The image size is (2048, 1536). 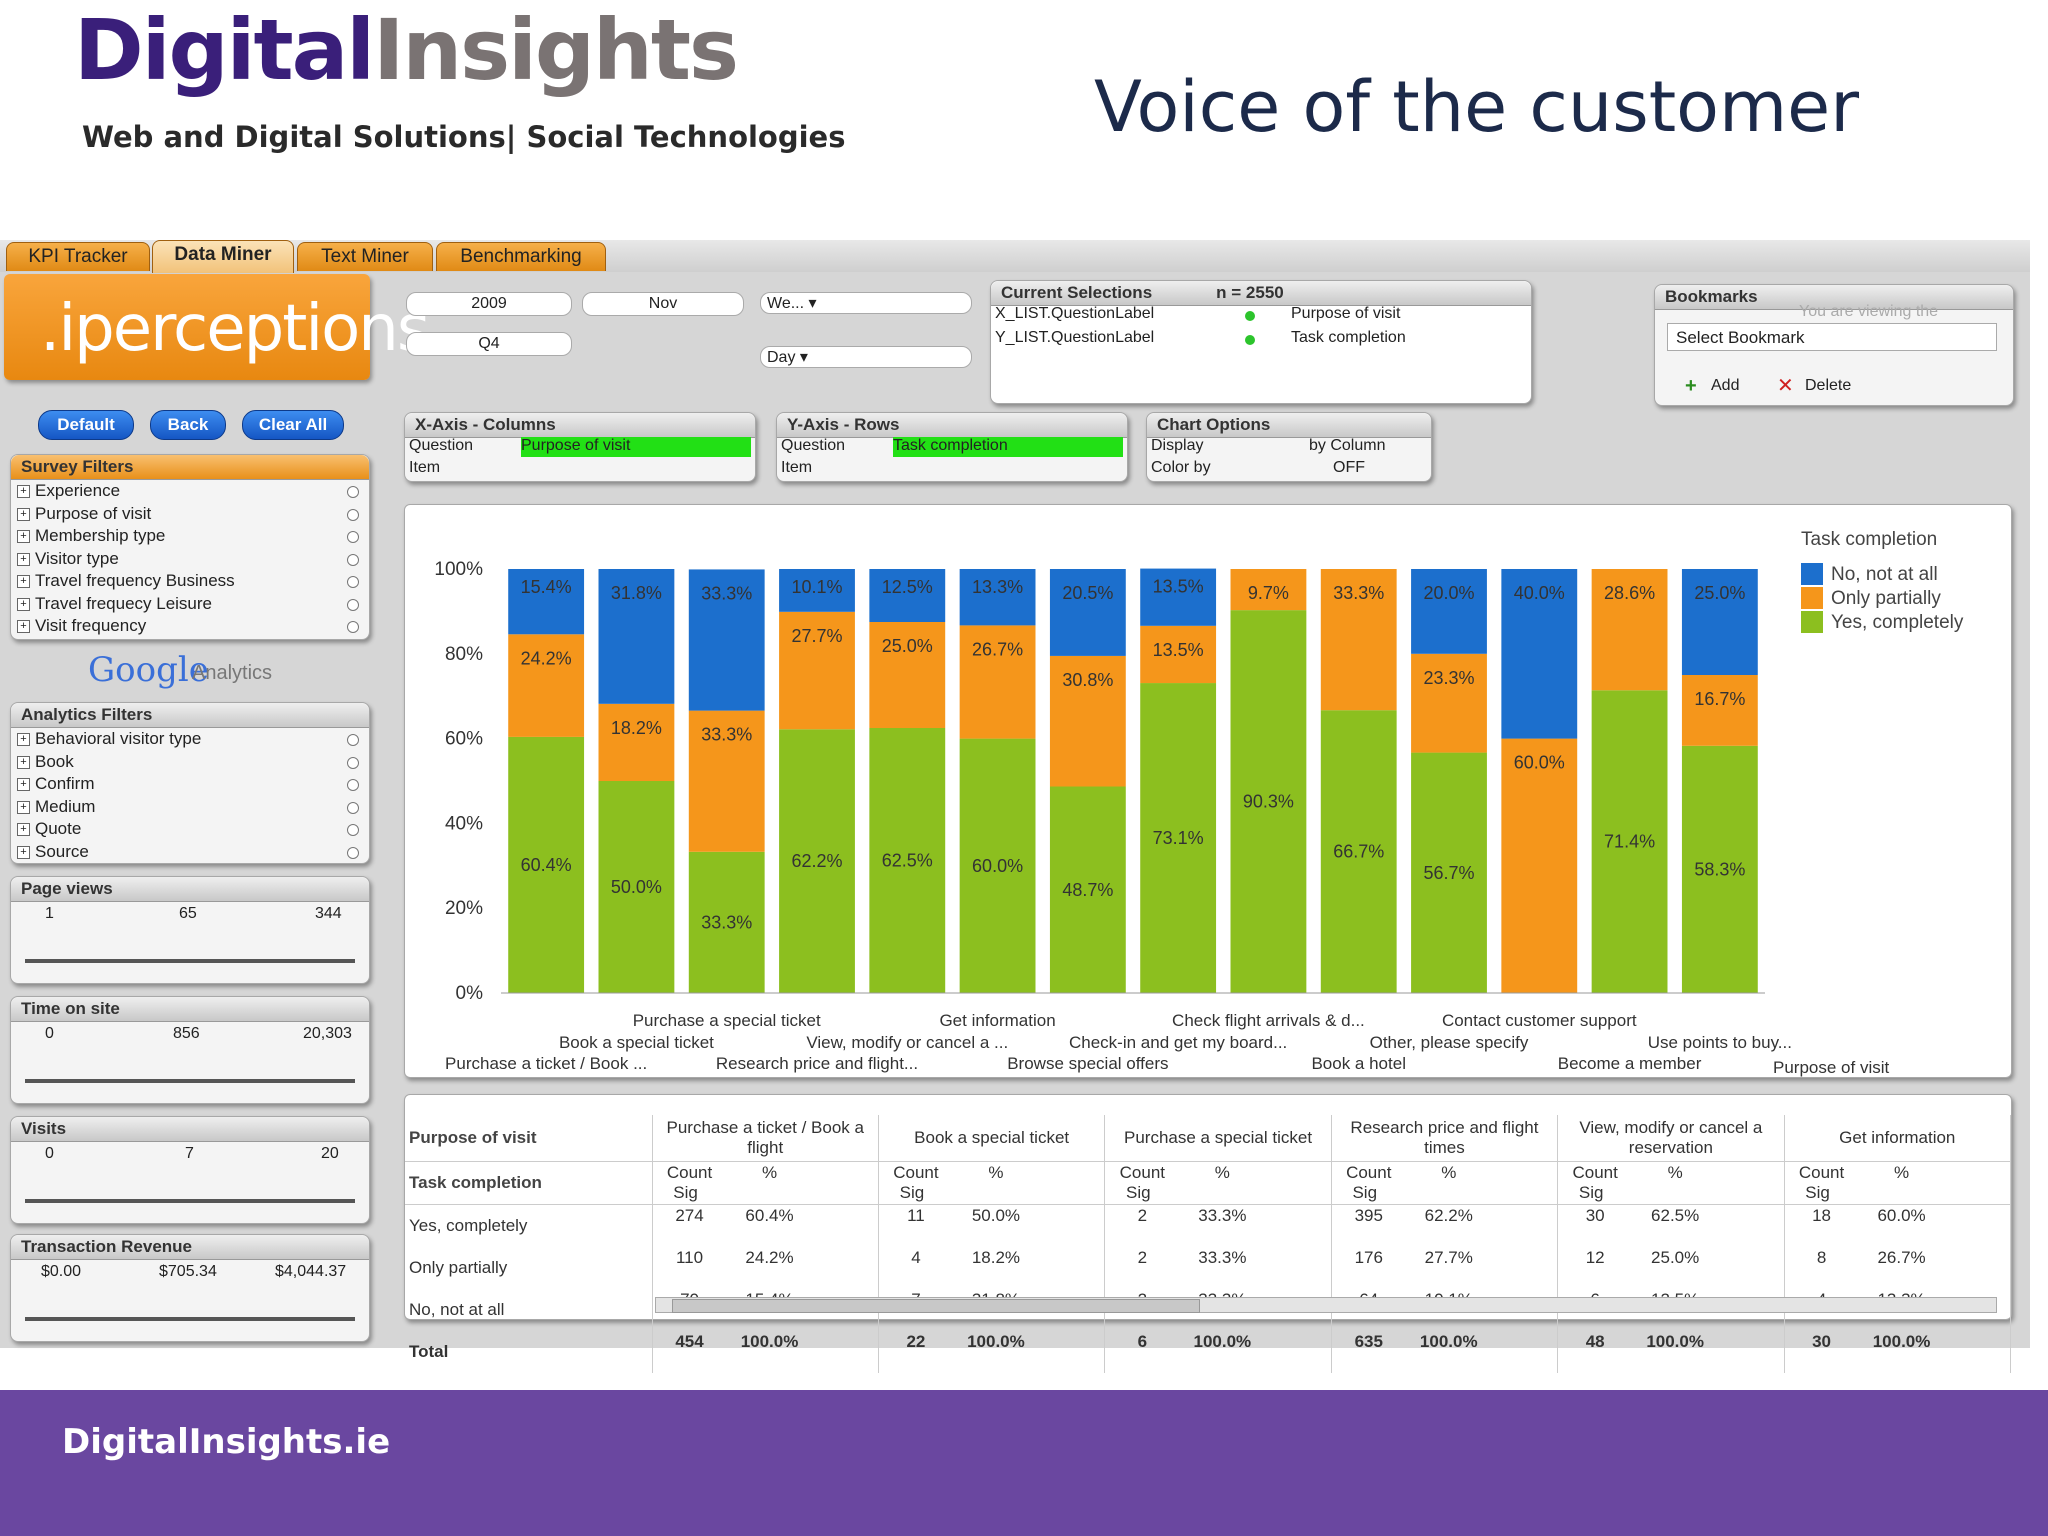 What do you see at coordinates (190, 829) in the screenshot?
I see `filter-quote: + Quote` at bounding box center [190, 829].